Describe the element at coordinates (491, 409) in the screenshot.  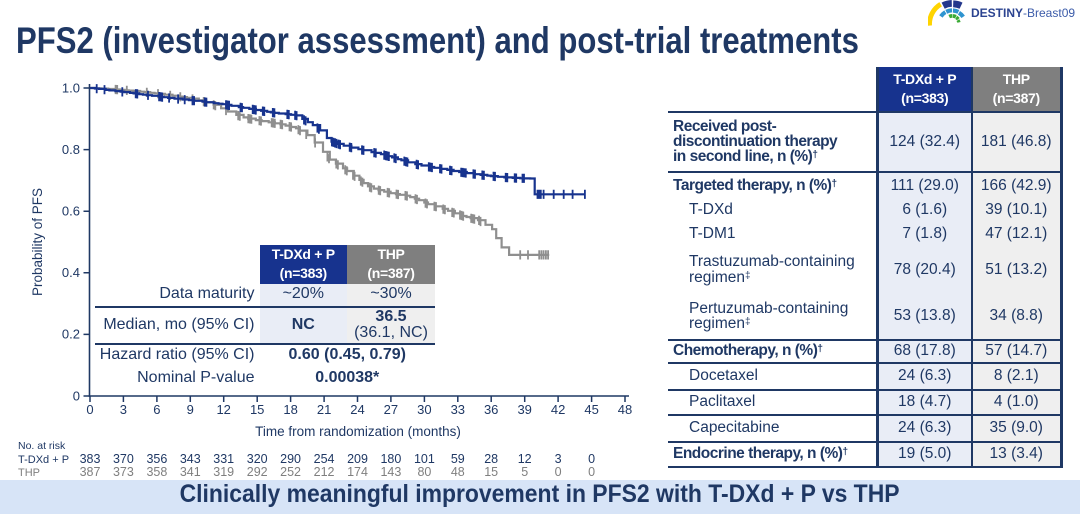
I see `svg-text: 36` at that location.